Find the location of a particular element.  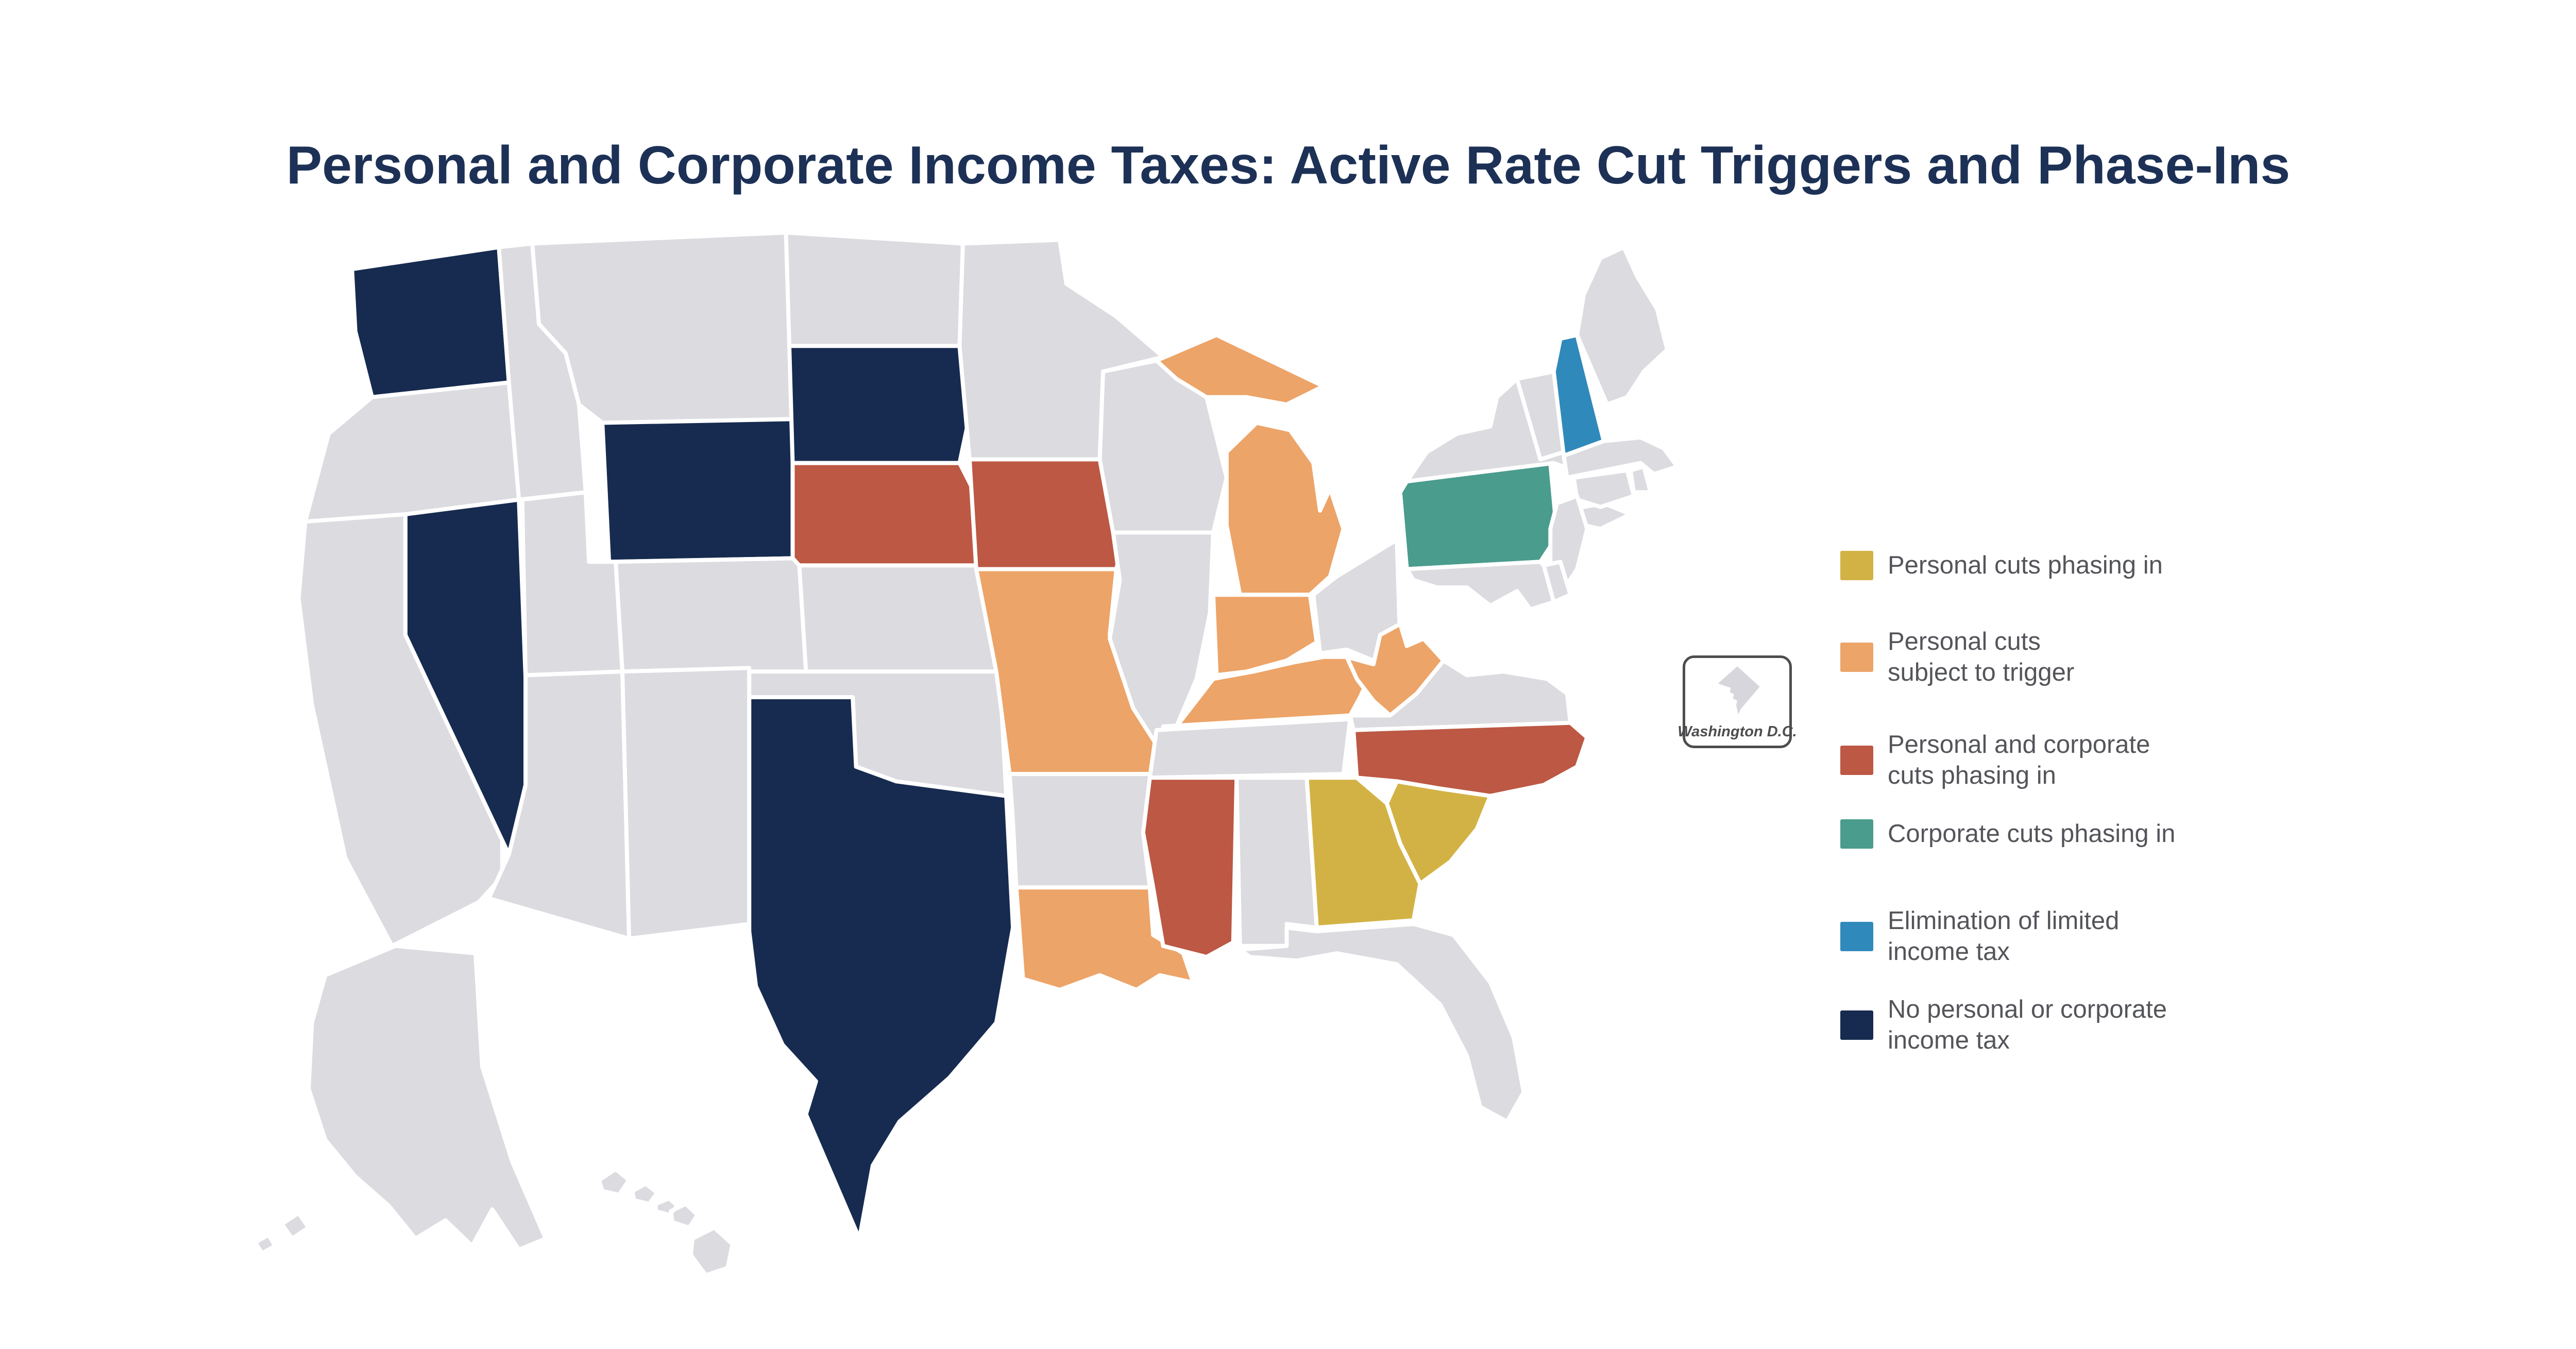

legend-item-no-tax: No personal or corporate income tax is located at coordinates (2003, 1025).